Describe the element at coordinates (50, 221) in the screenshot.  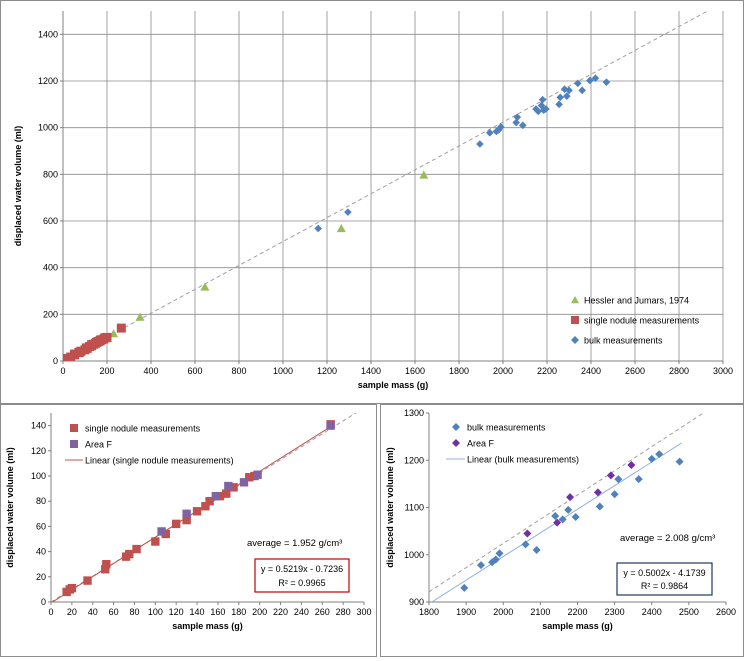
I see `y-tick-label: 600` at that location.